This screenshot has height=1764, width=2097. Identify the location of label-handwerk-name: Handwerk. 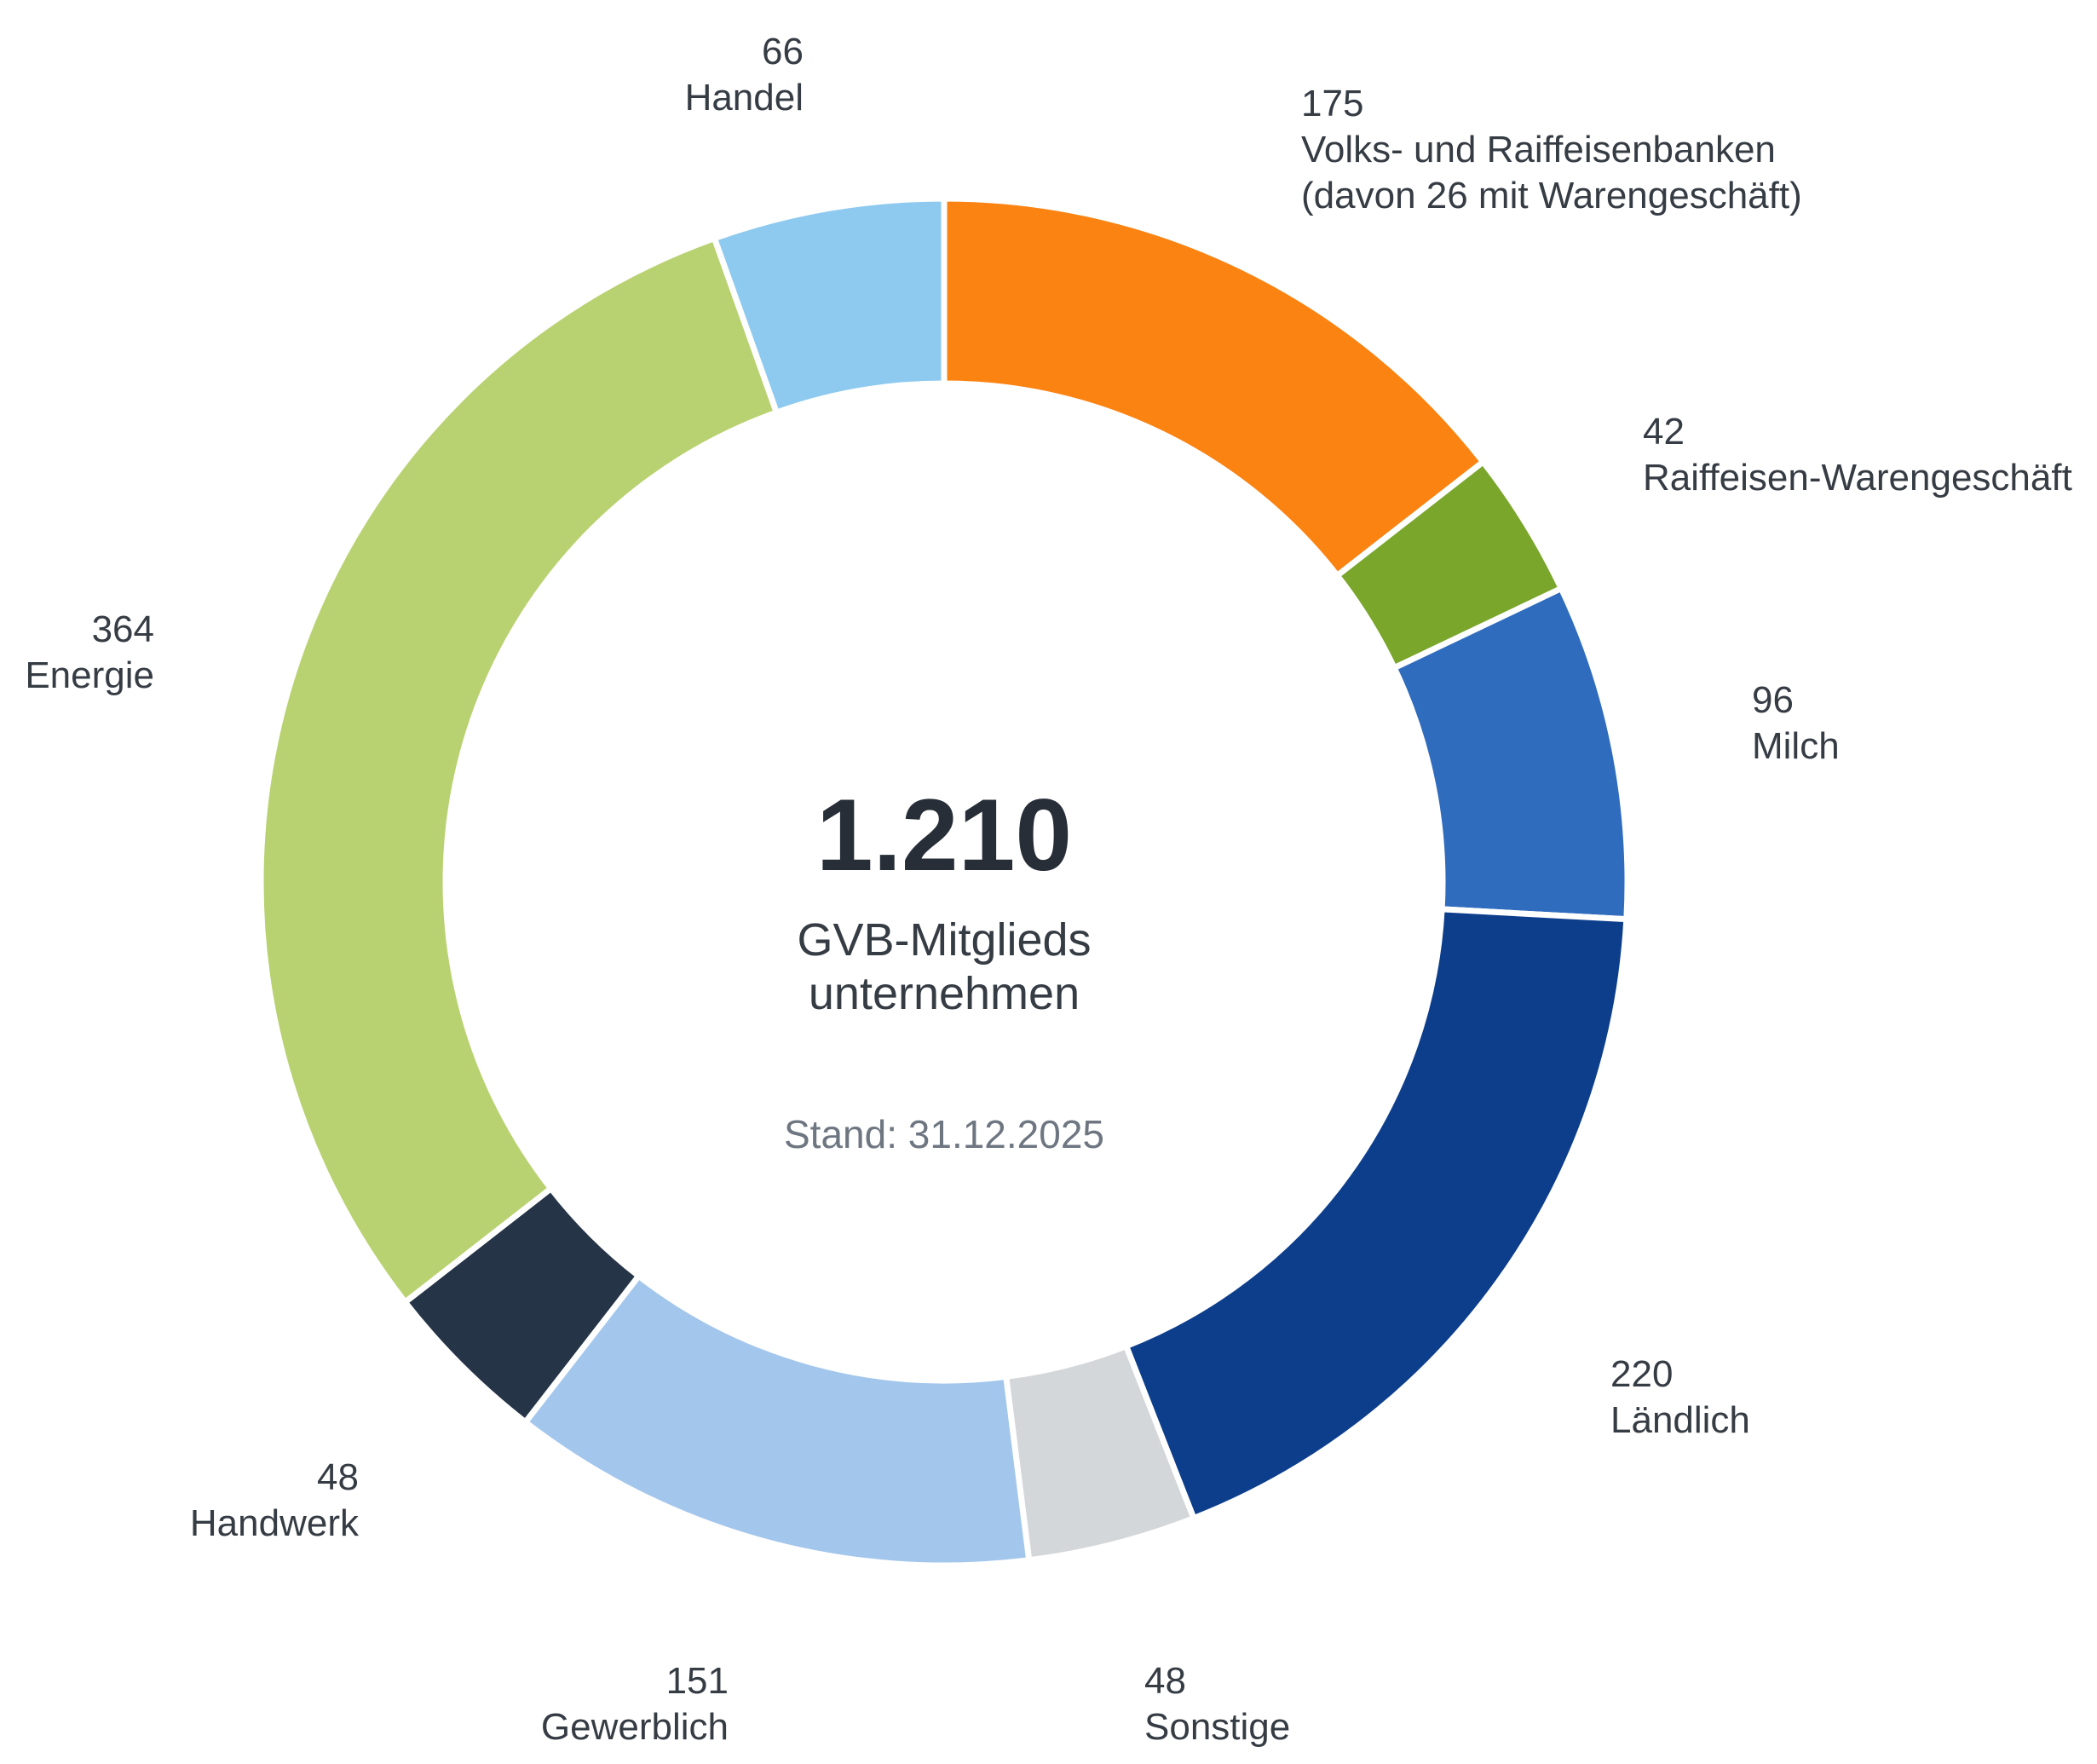
(274, 1523).